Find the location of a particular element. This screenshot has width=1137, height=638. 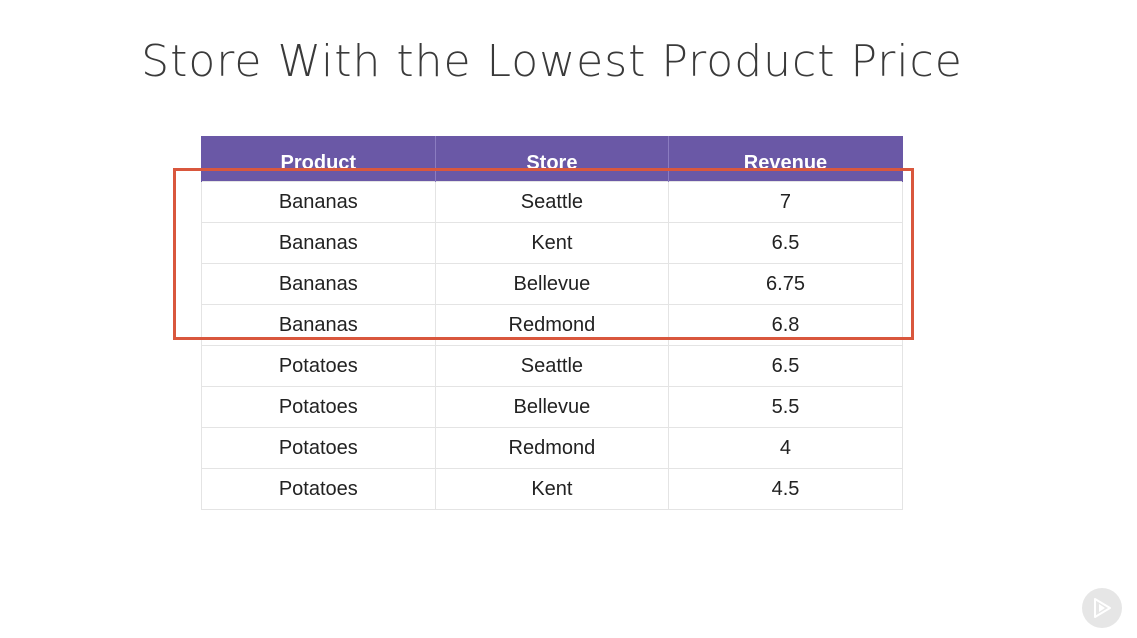

column-header-product: Product is located at coordinates (318, 159).